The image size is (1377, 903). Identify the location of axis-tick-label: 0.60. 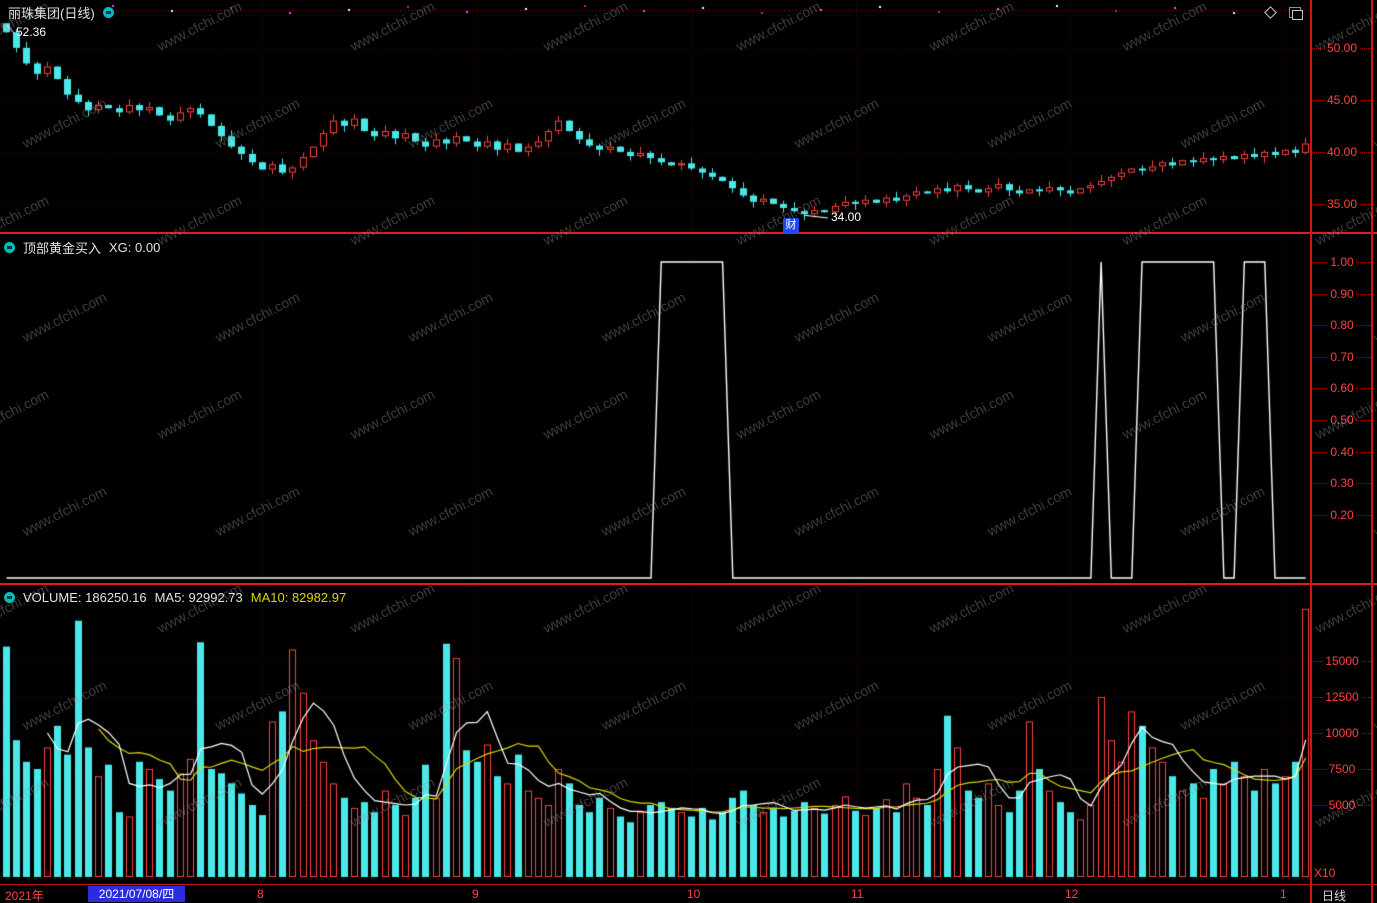
(1342, 388).